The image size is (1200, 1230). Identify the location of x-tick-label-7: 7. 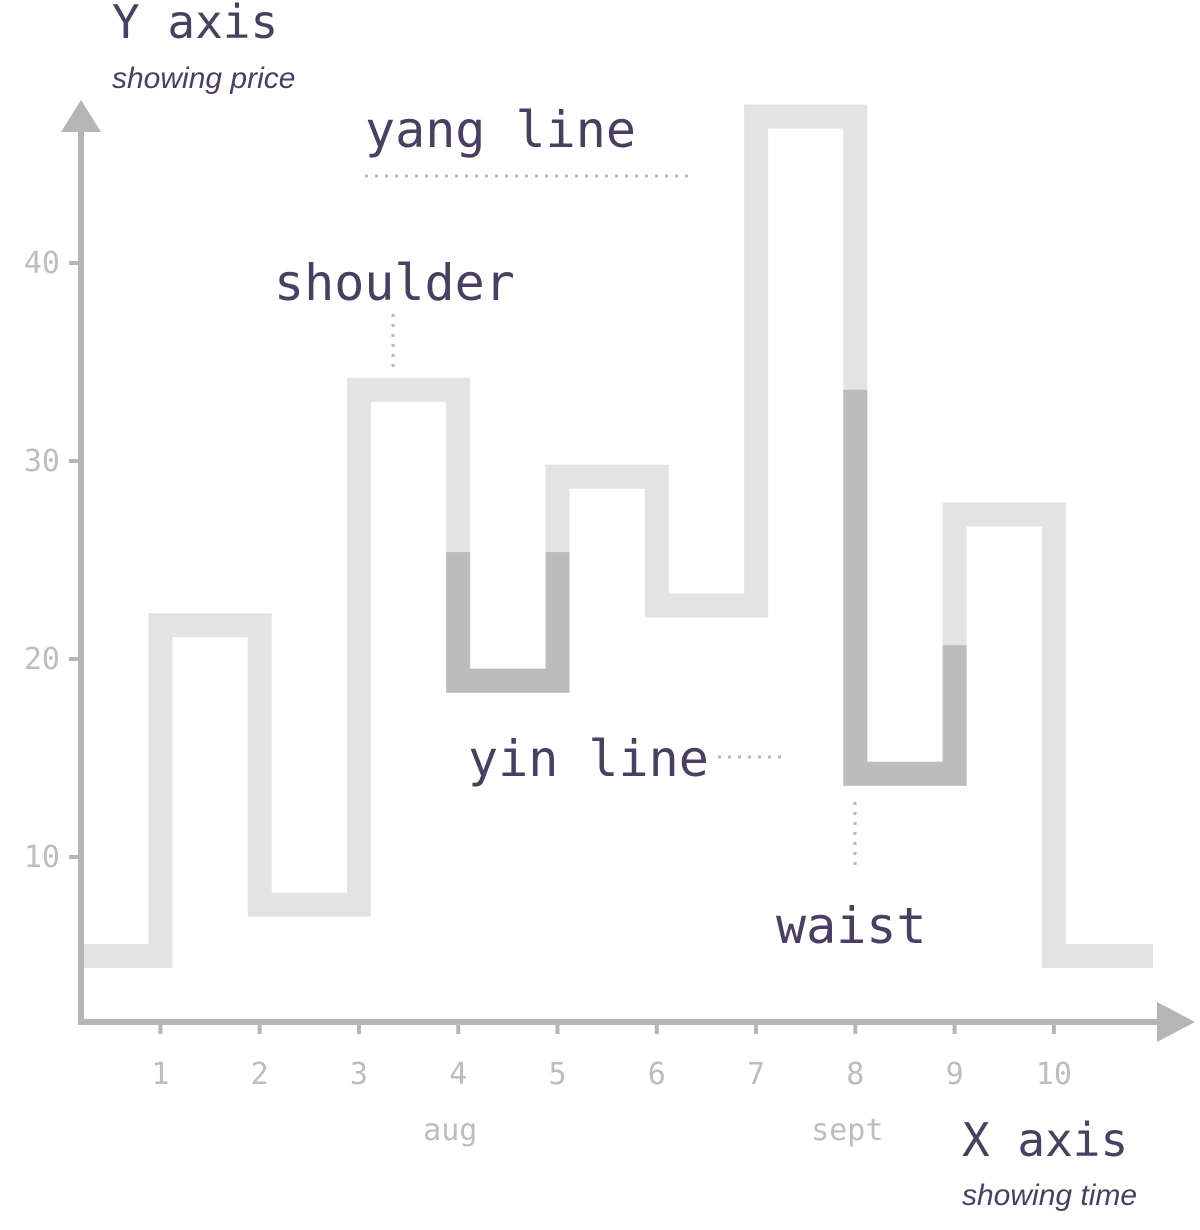
(756, 1074).